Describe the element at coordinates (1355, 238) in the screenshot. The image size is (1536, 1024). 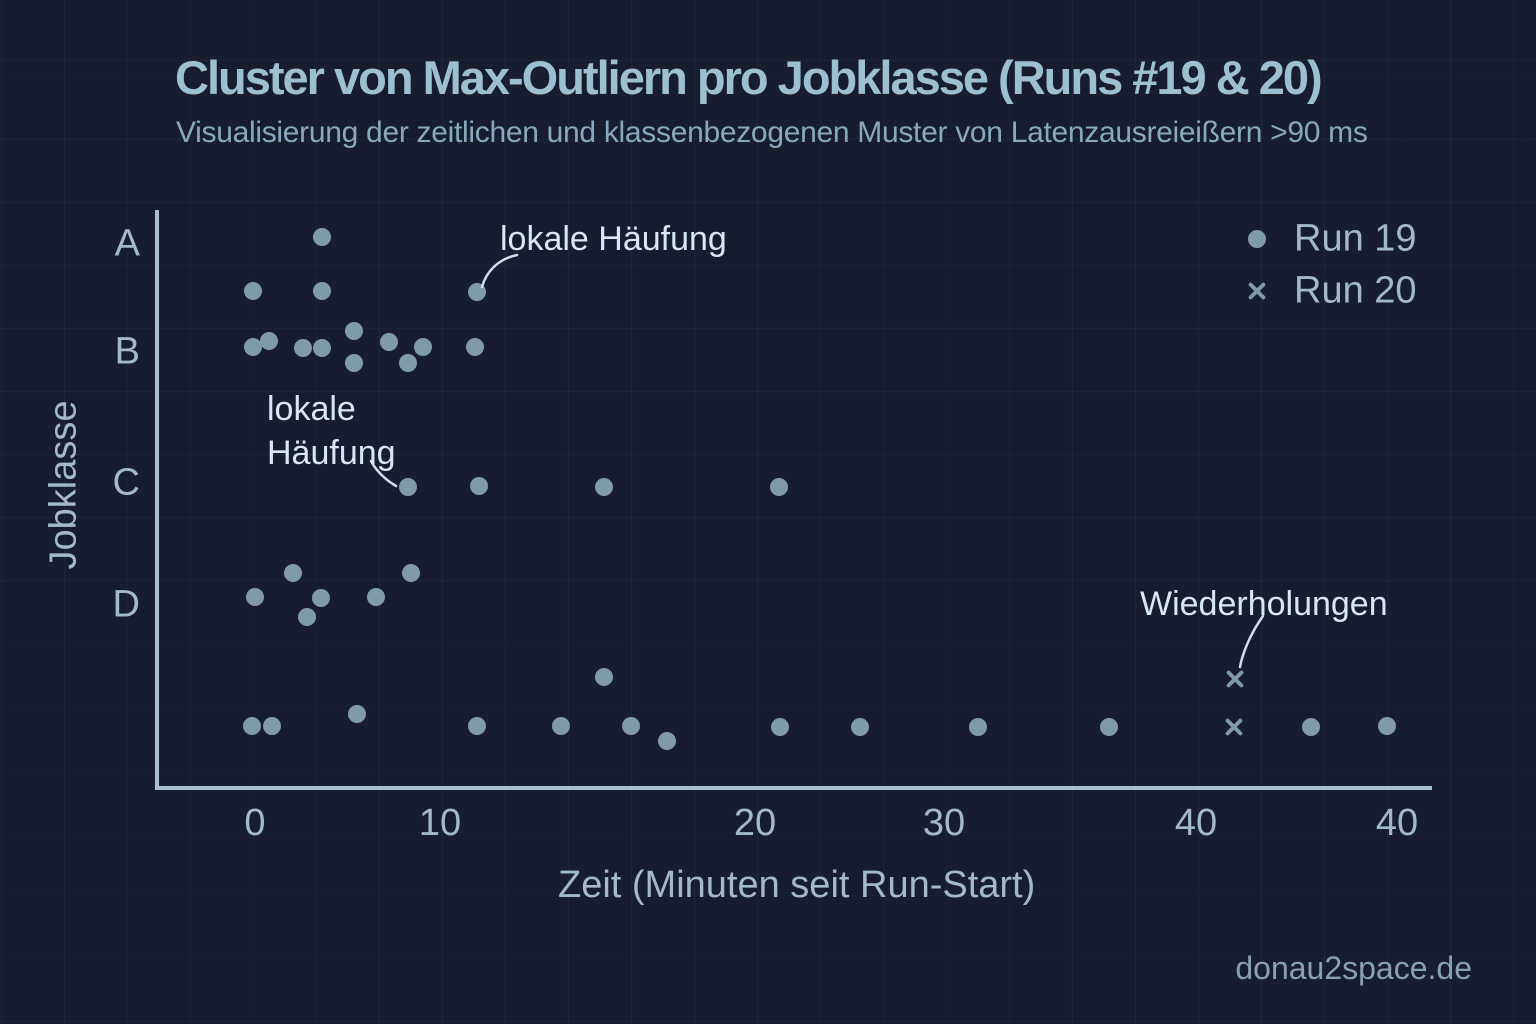
I see `legend-run19-label: Run 19` at that location.